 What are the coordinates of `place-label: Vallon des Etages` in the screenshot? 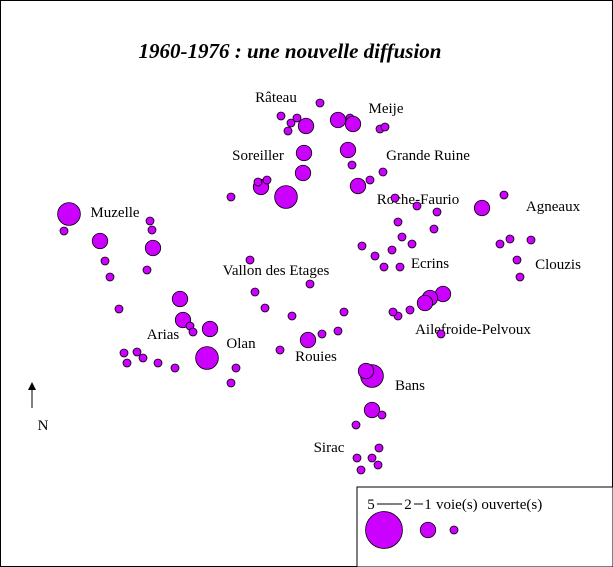 It's located at (276, 271).